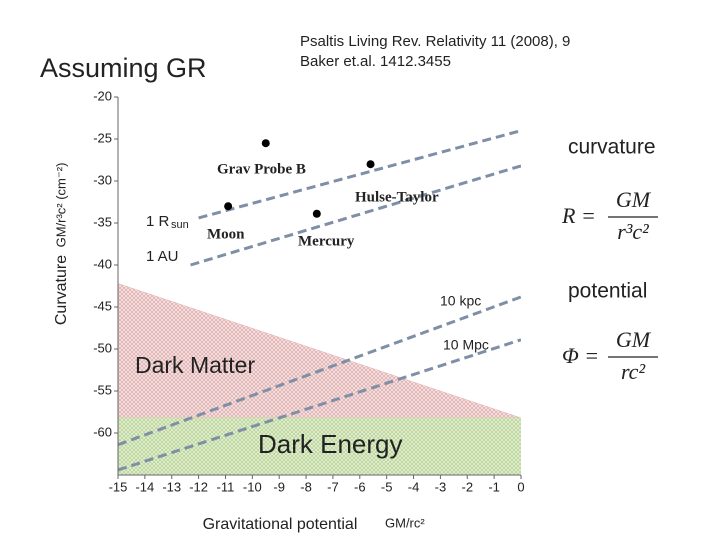 The image size is (720, 540). What do you see at coordinates (261, 169) in the screenshot?
I see `annotation: Grav Probe B` at bounding box center [261, 169].